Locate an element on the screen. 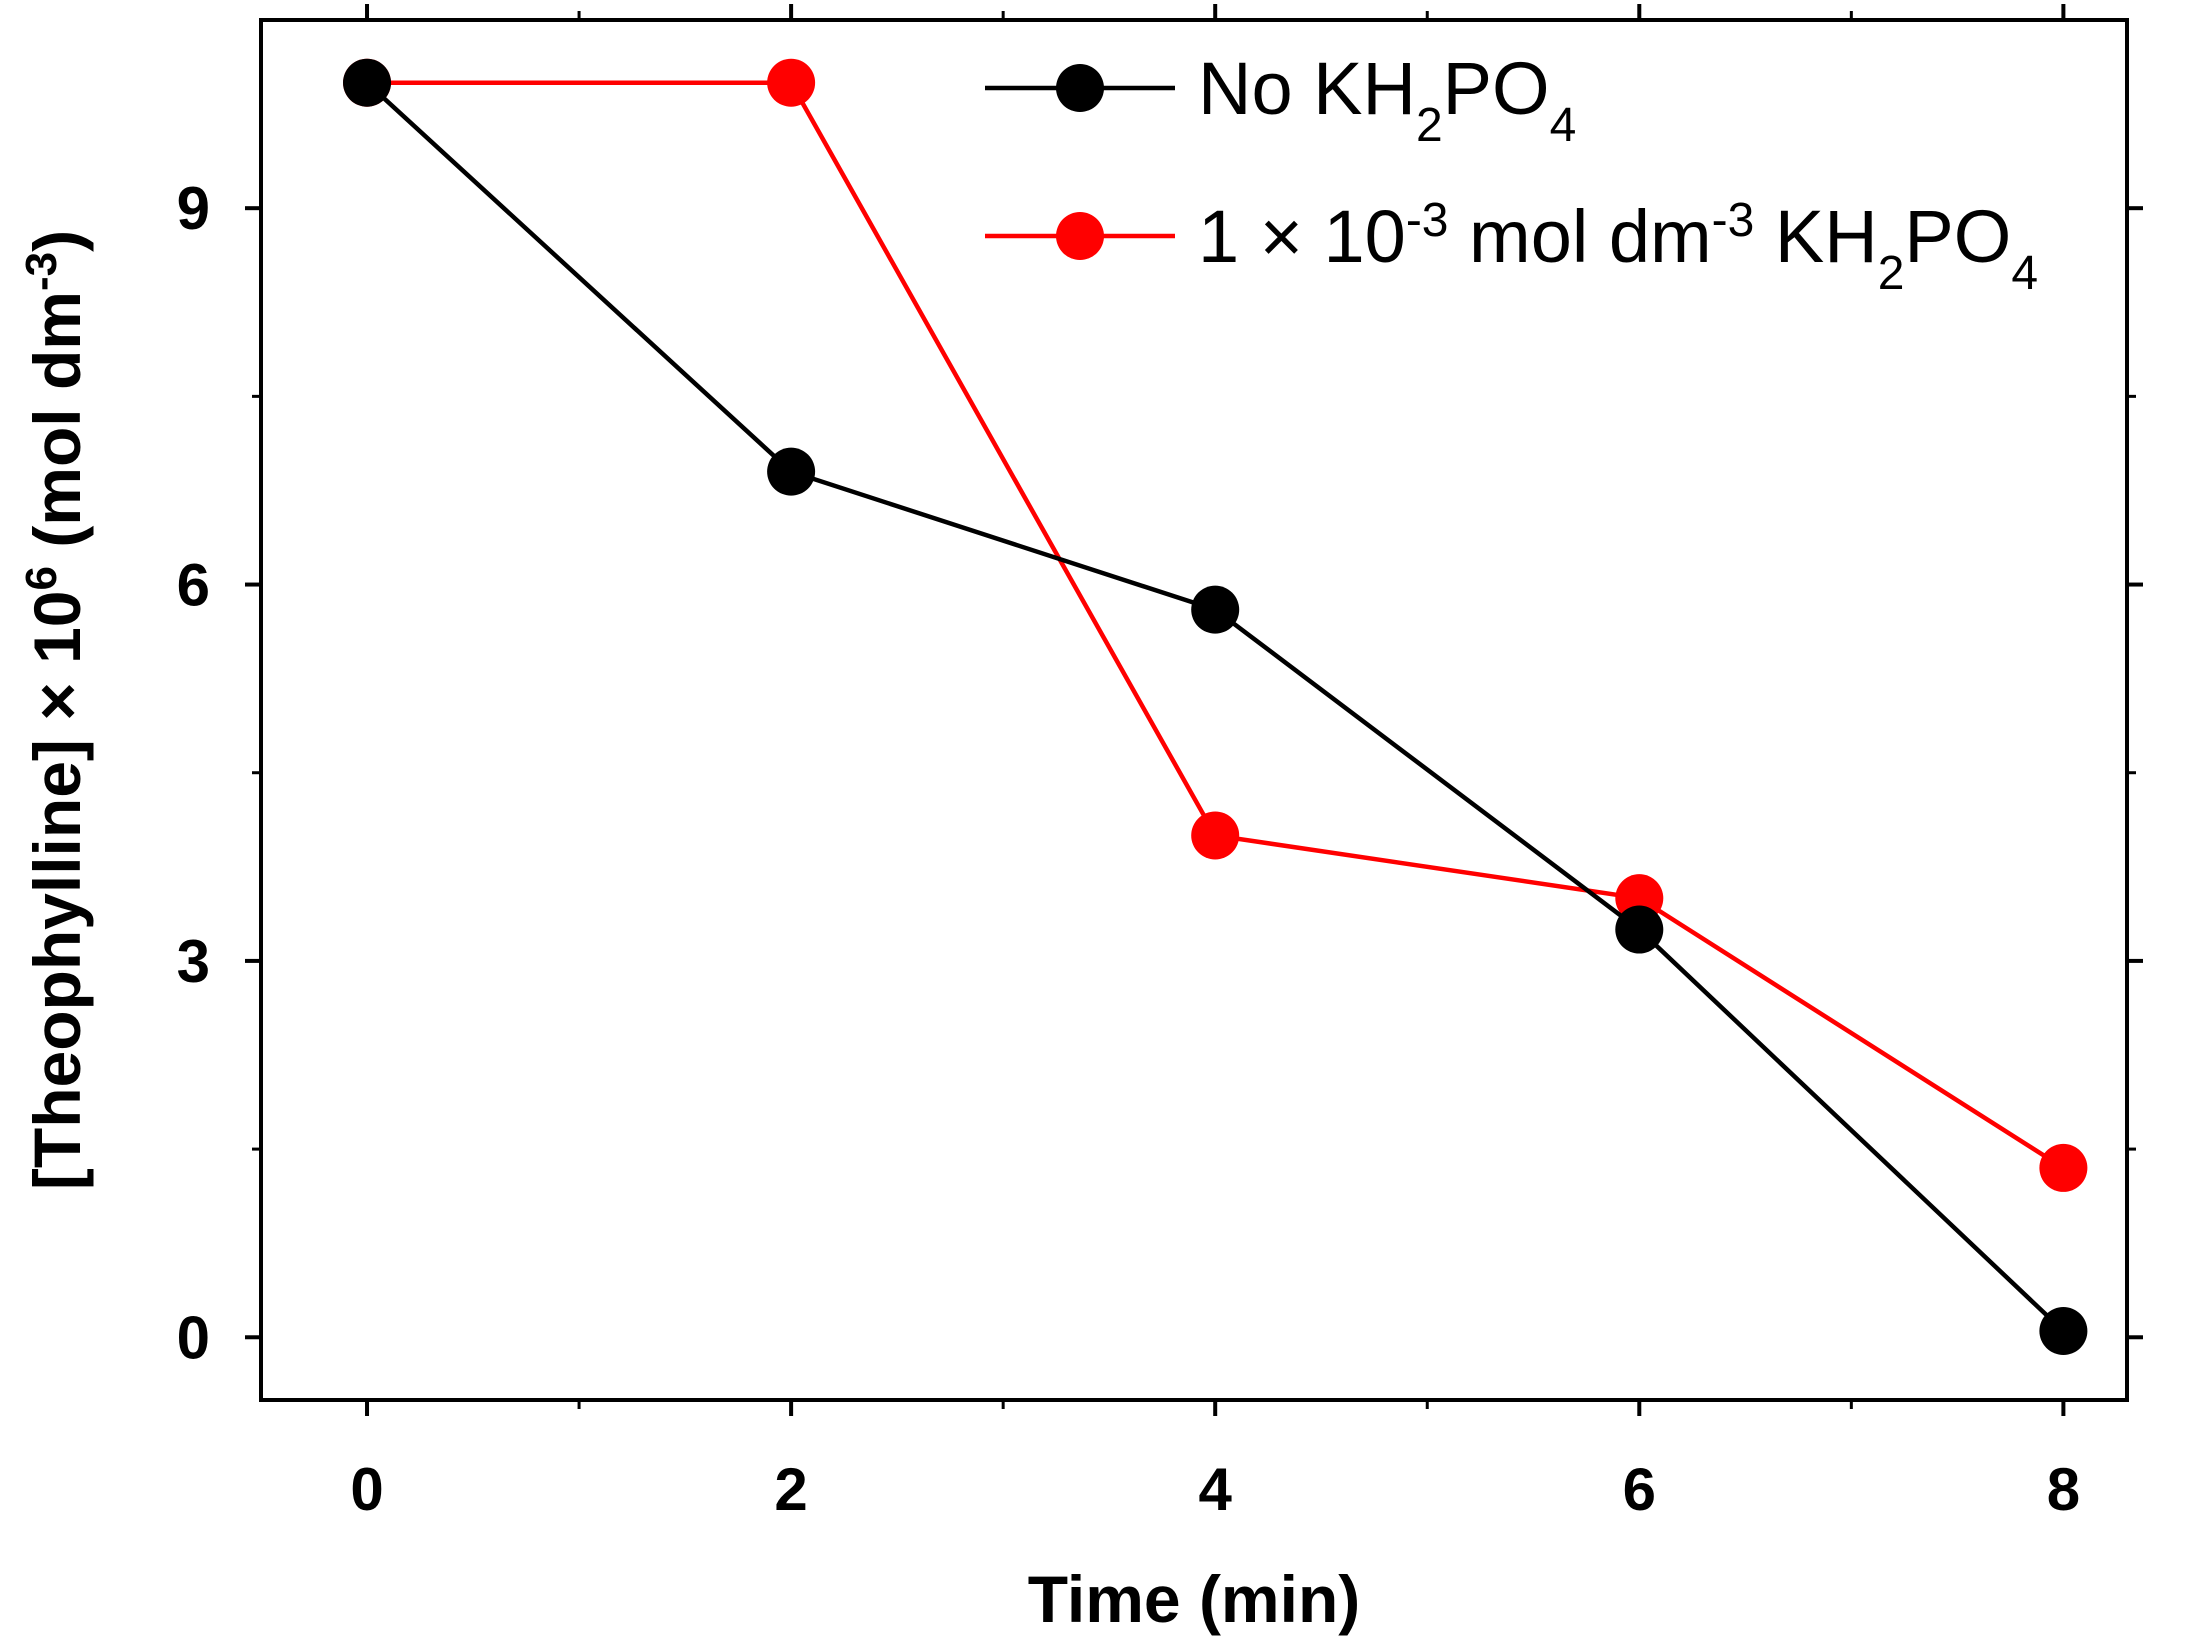 This screenshot has height=1650, width=2187. y-tick-label: 6 is located at coordinates (193, 585).